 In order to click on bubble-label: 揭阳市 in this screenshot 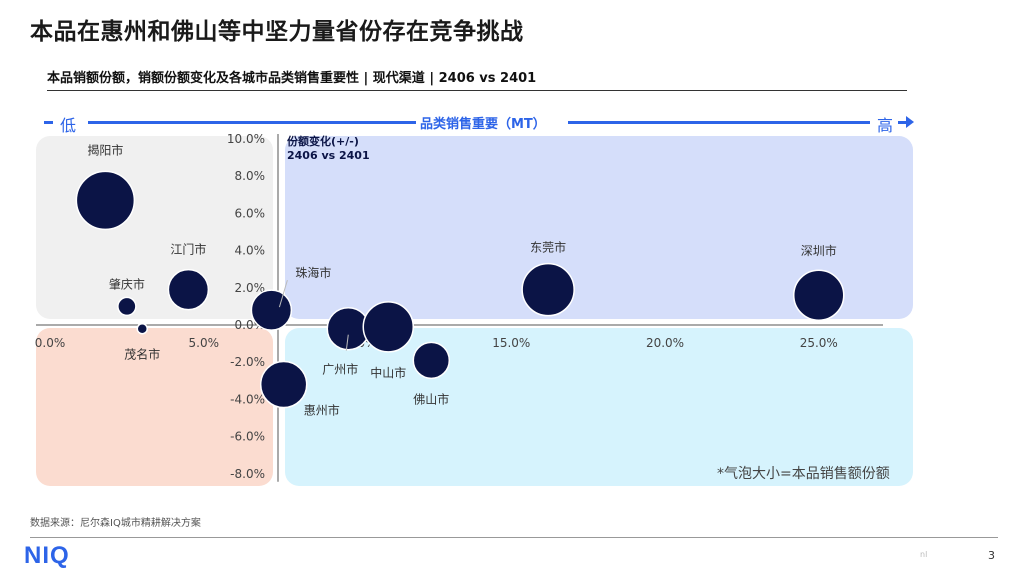, I will do `click(105, 149)`.